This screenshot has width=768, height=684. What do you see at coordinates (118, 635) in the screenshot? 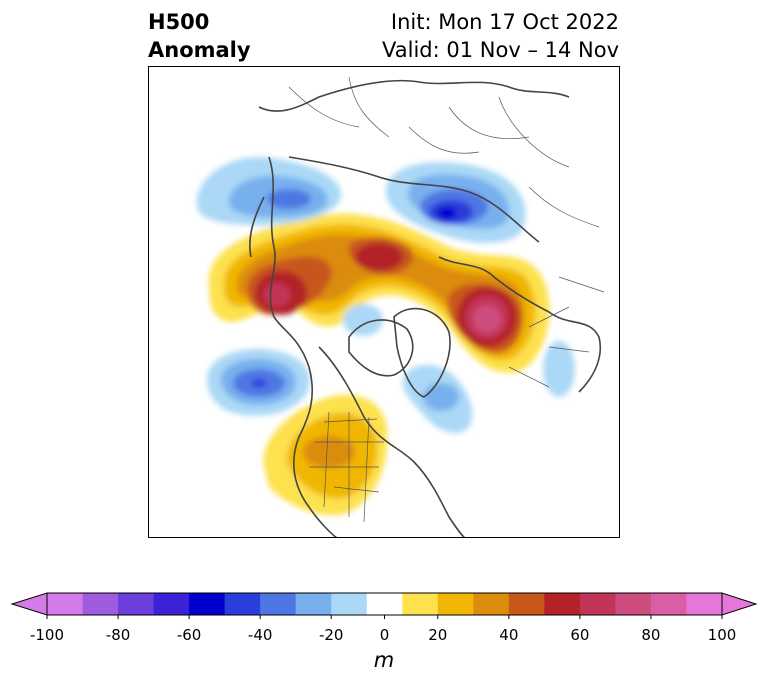
I see `colorbar-tick-label: -80` at bounding box center [118, 635].